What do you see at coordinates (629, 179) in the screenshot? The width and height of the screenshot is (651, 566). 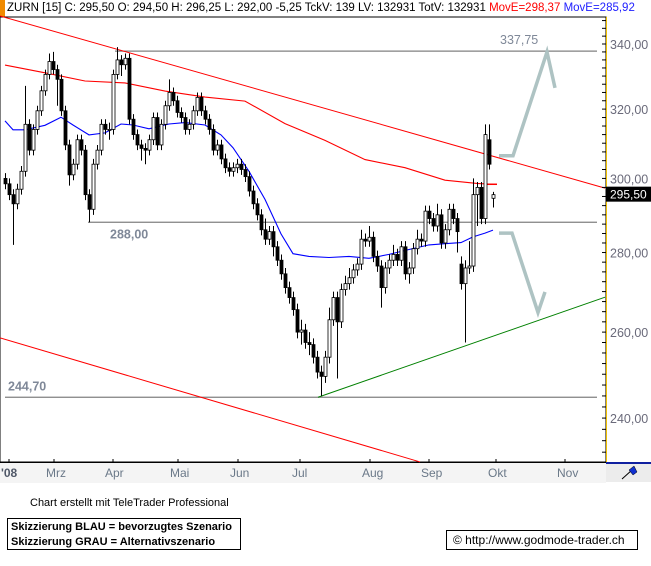 I see `y-tick-label: 300,00` at bounding box center [629, 179].